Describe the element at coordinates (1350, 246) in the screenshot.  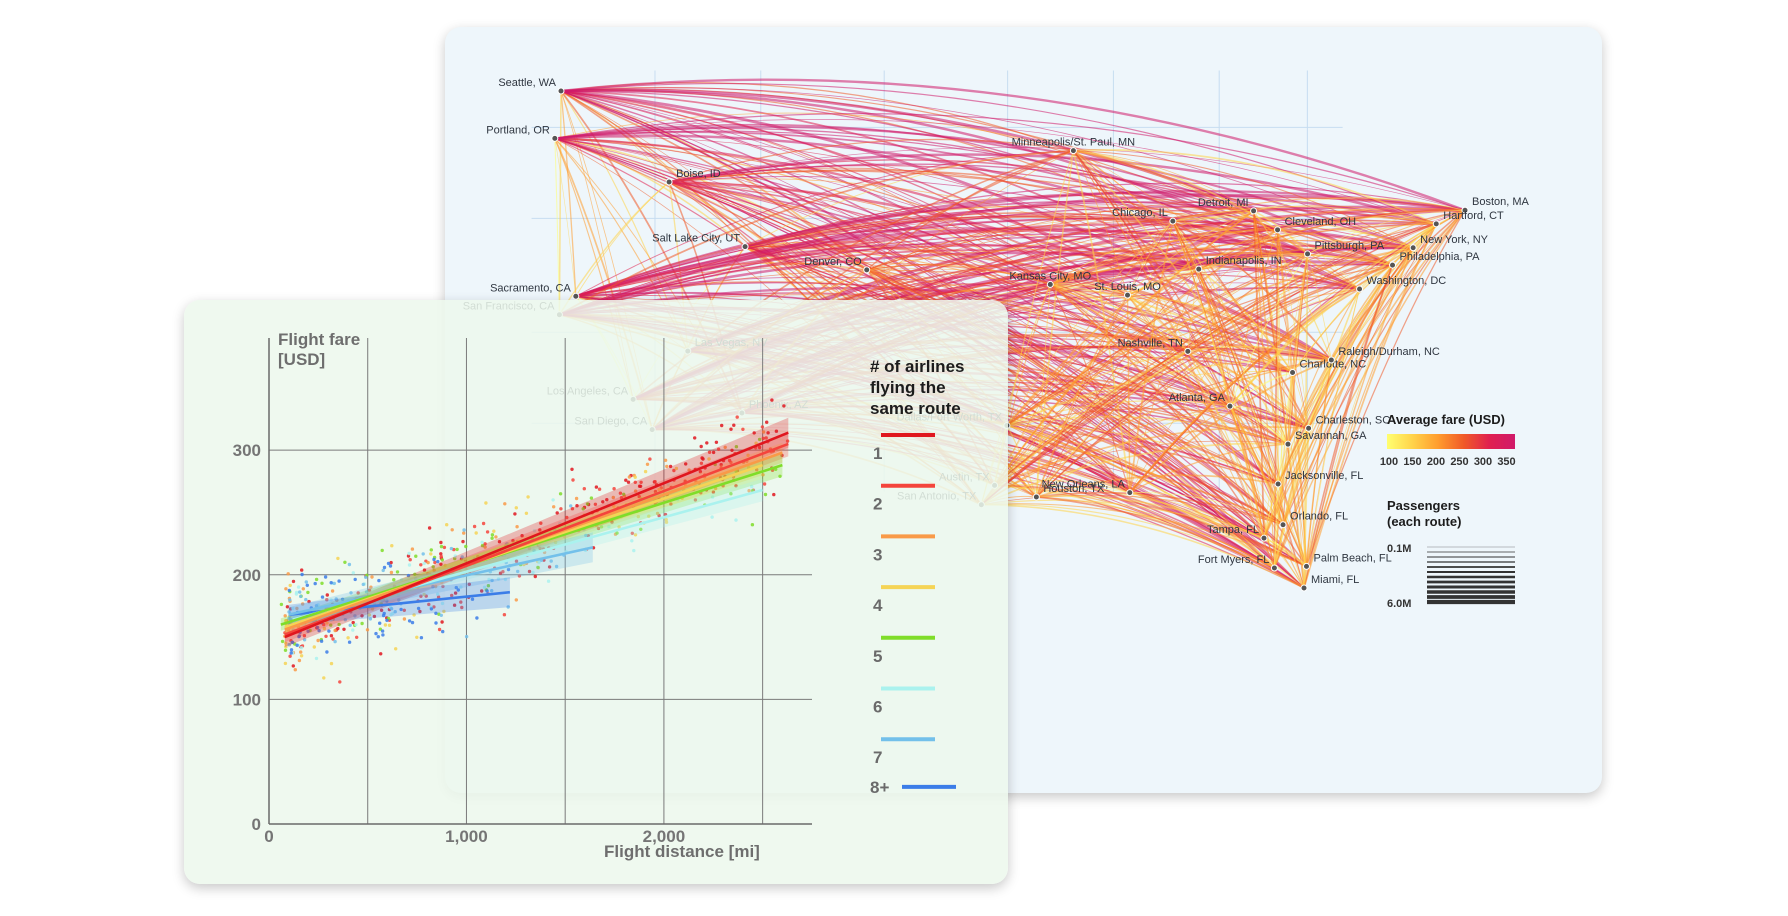
I see `city-label: Pittsburgh, PA` at that location.